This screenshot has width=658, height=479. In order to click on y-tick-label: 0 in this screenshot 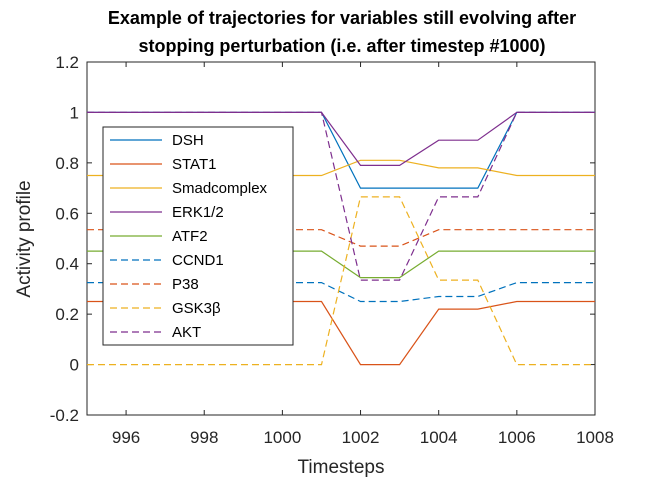, I will do `click(74, 365)`.